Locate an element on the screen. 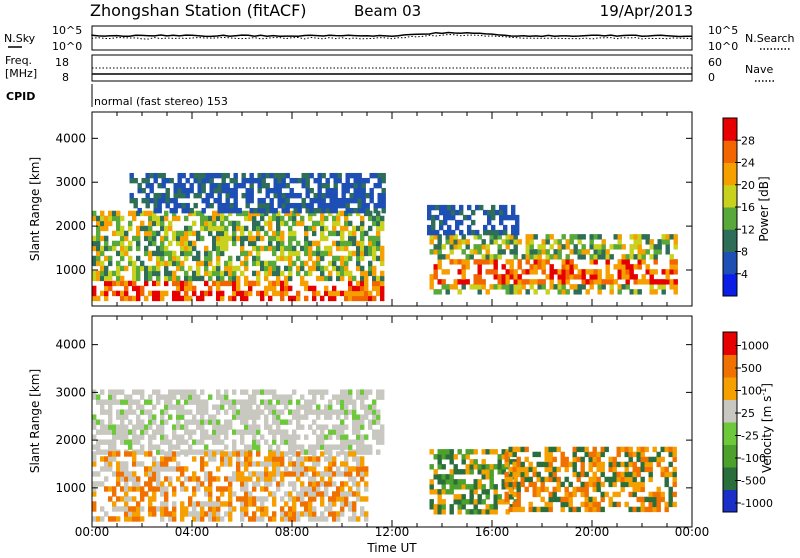 This screenshot has height=558, width=800. nsky-trace is located at coordinates (391, 34).